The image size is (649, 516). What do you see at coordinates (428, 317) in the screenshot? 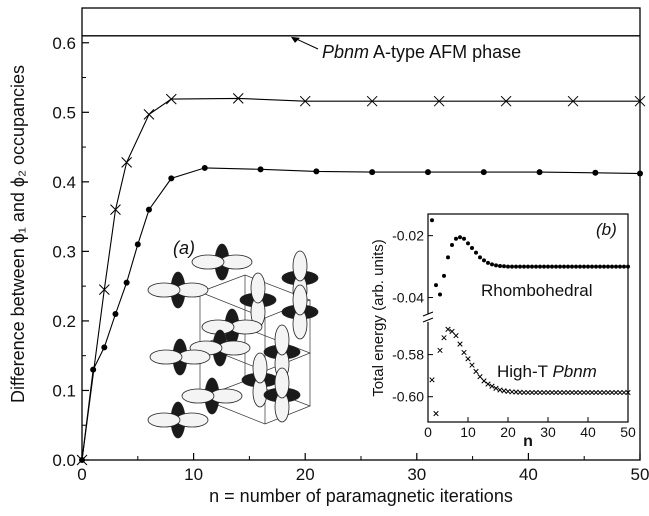
I see `inset-axis-break` at bounding box center [428, 317].